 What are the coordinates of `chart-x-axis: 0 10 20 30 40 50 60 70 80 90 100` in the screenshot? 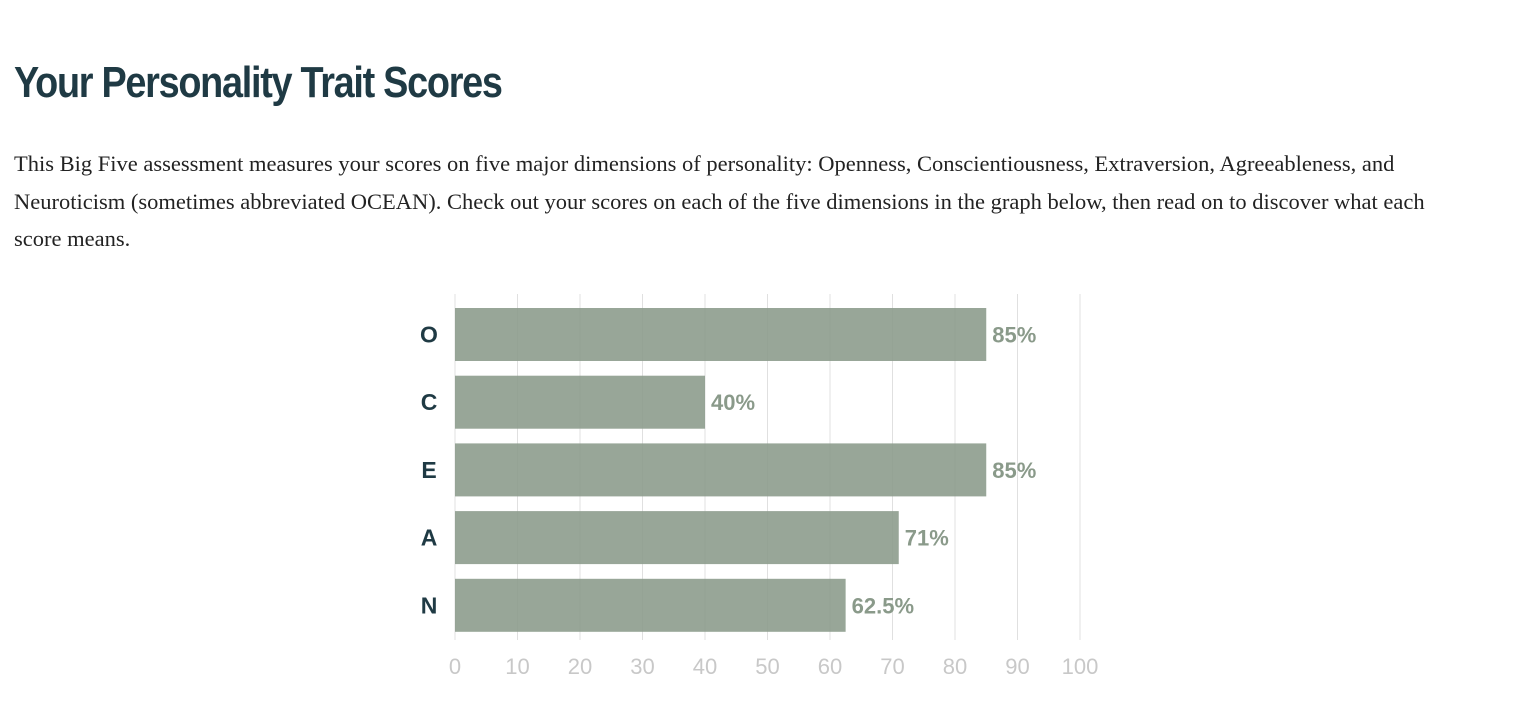 It's located at (773, 666).